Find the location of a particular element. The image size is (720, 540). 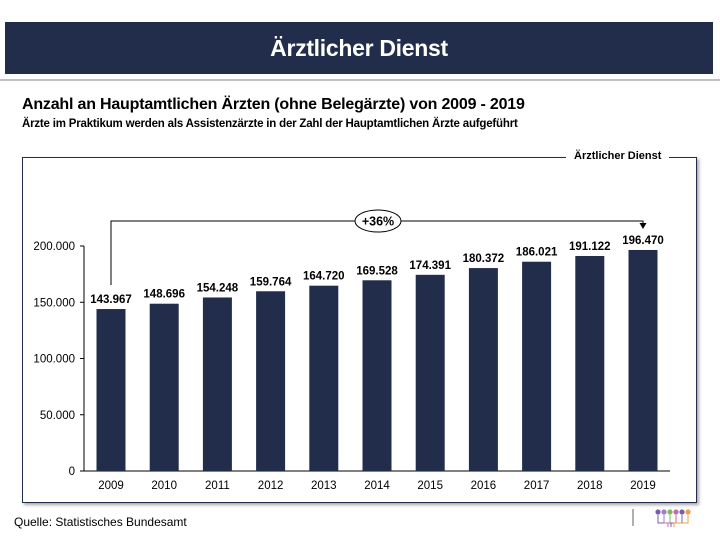

data-label: 154.248 is located at coordinates (218, 288).